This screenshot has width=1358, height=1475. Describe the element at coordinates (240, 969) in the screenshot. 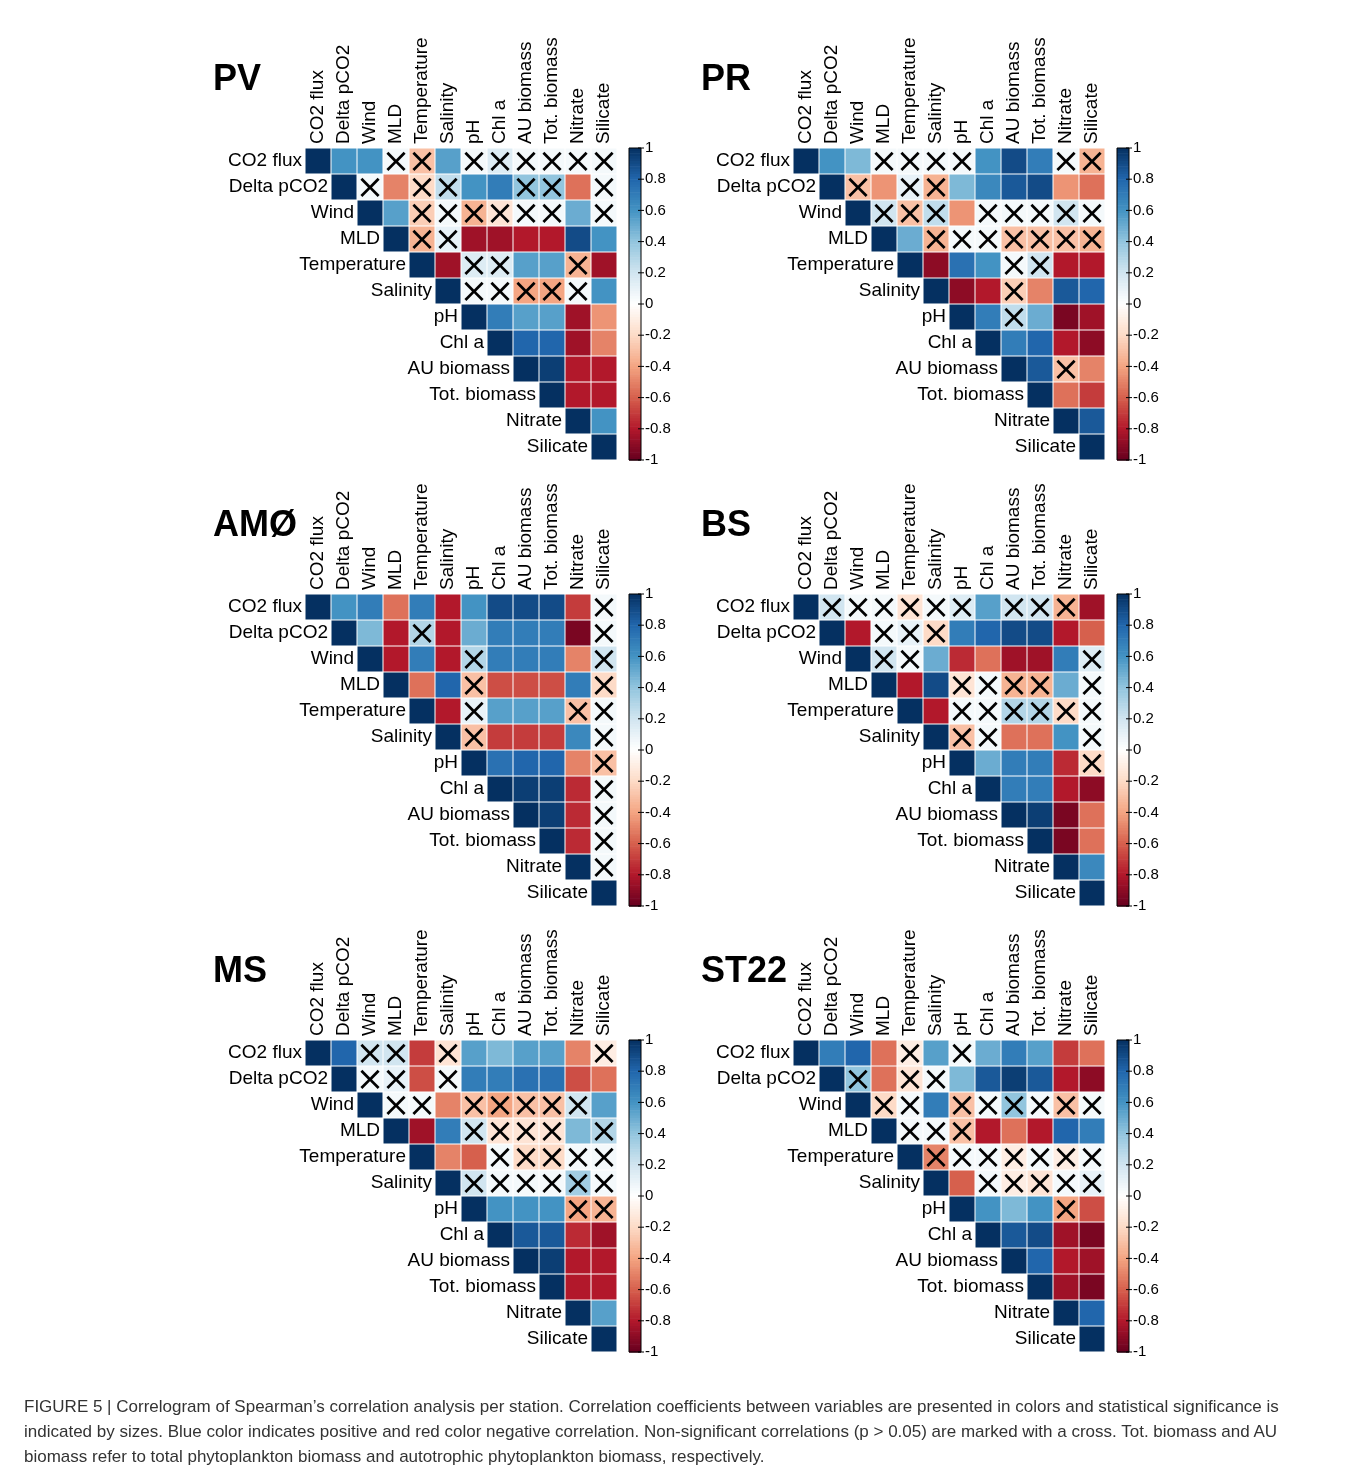

I see `chart-title: MS` at that location.